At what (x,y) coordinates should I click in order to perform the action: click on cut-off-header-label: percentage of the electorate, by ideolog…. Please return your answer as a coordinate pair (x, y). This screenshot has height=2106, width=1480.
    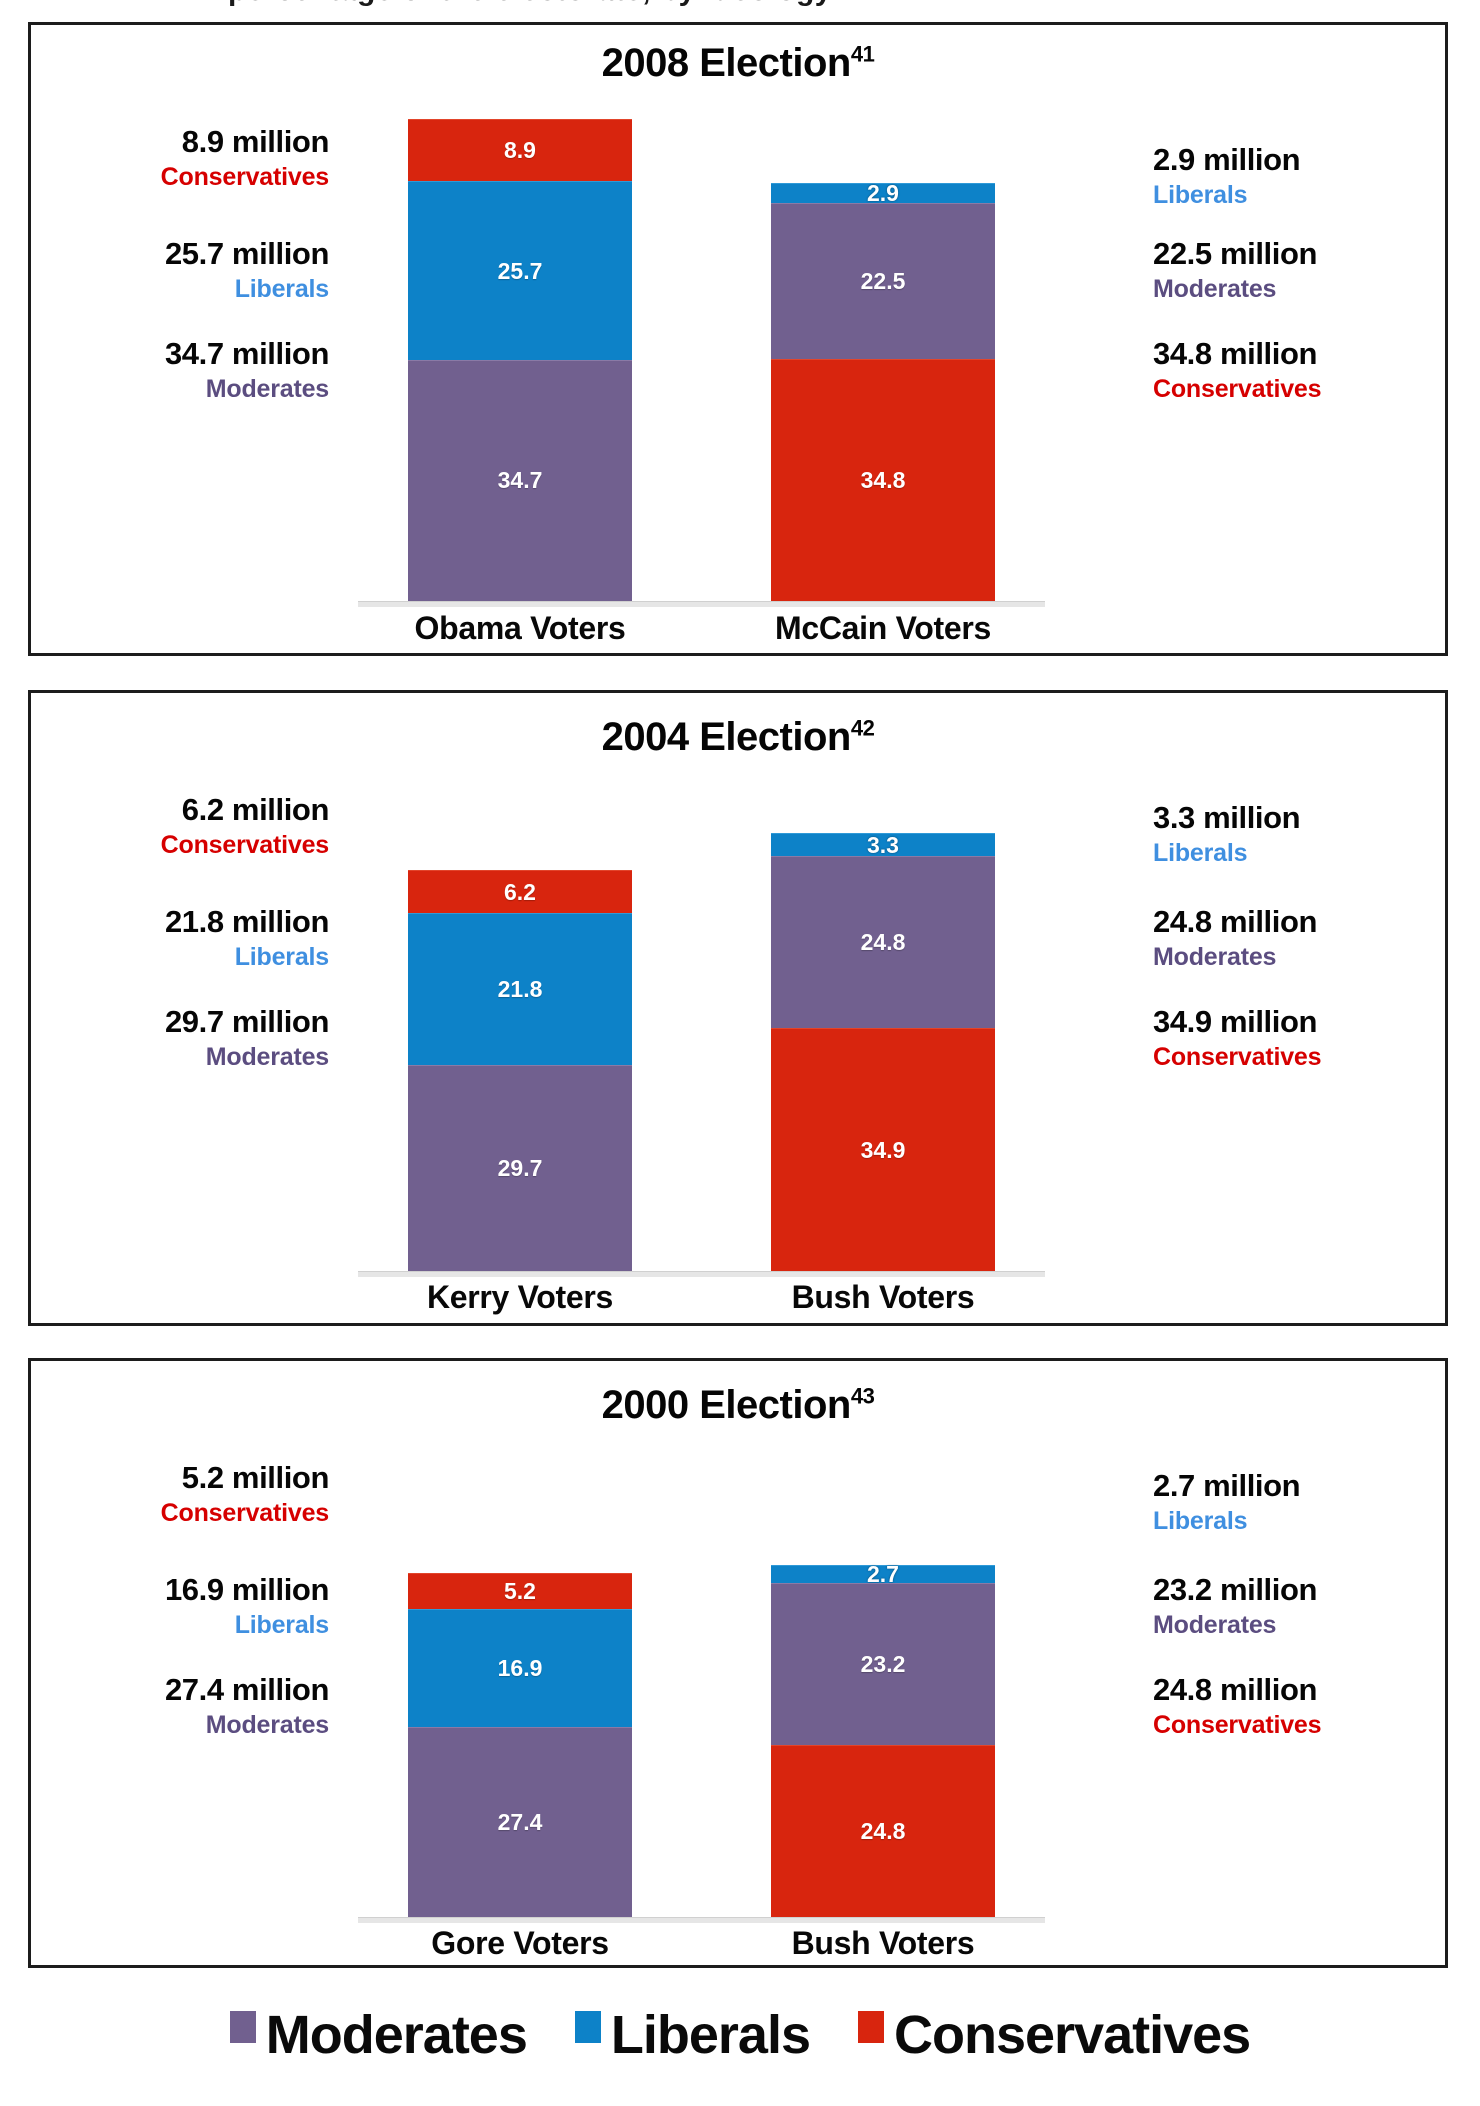
    Looking at the image, I should click on (530, 4).